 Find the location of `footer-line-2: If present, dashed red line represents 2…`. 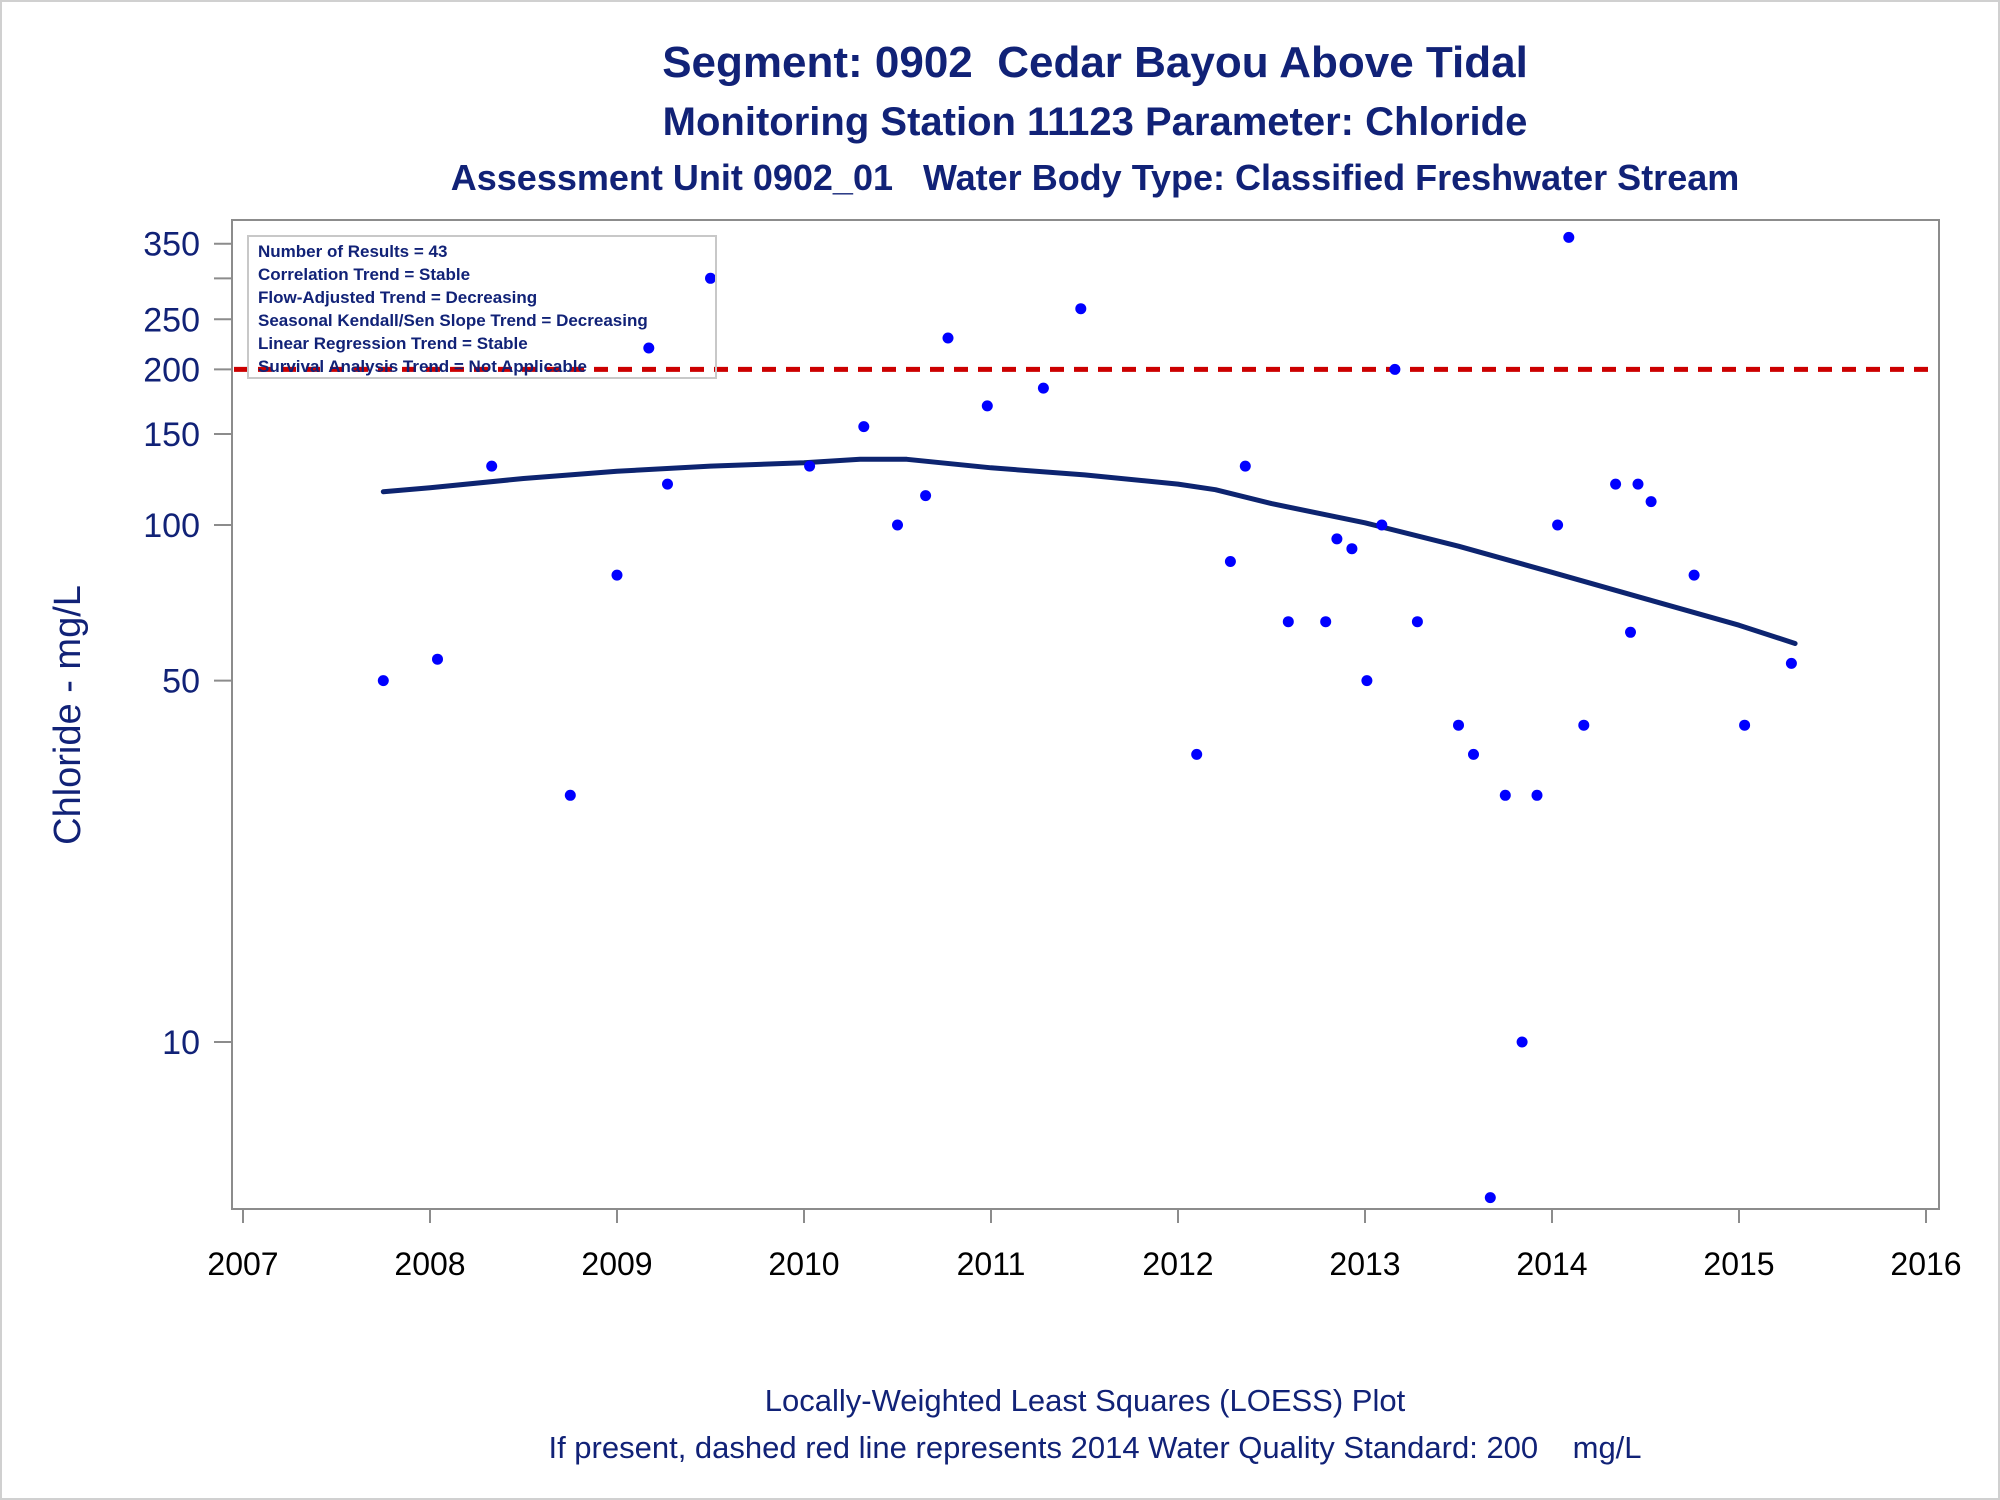

footer-line-2: If present, dashed red line represents 2… is located at coordinates (1095, 1447).